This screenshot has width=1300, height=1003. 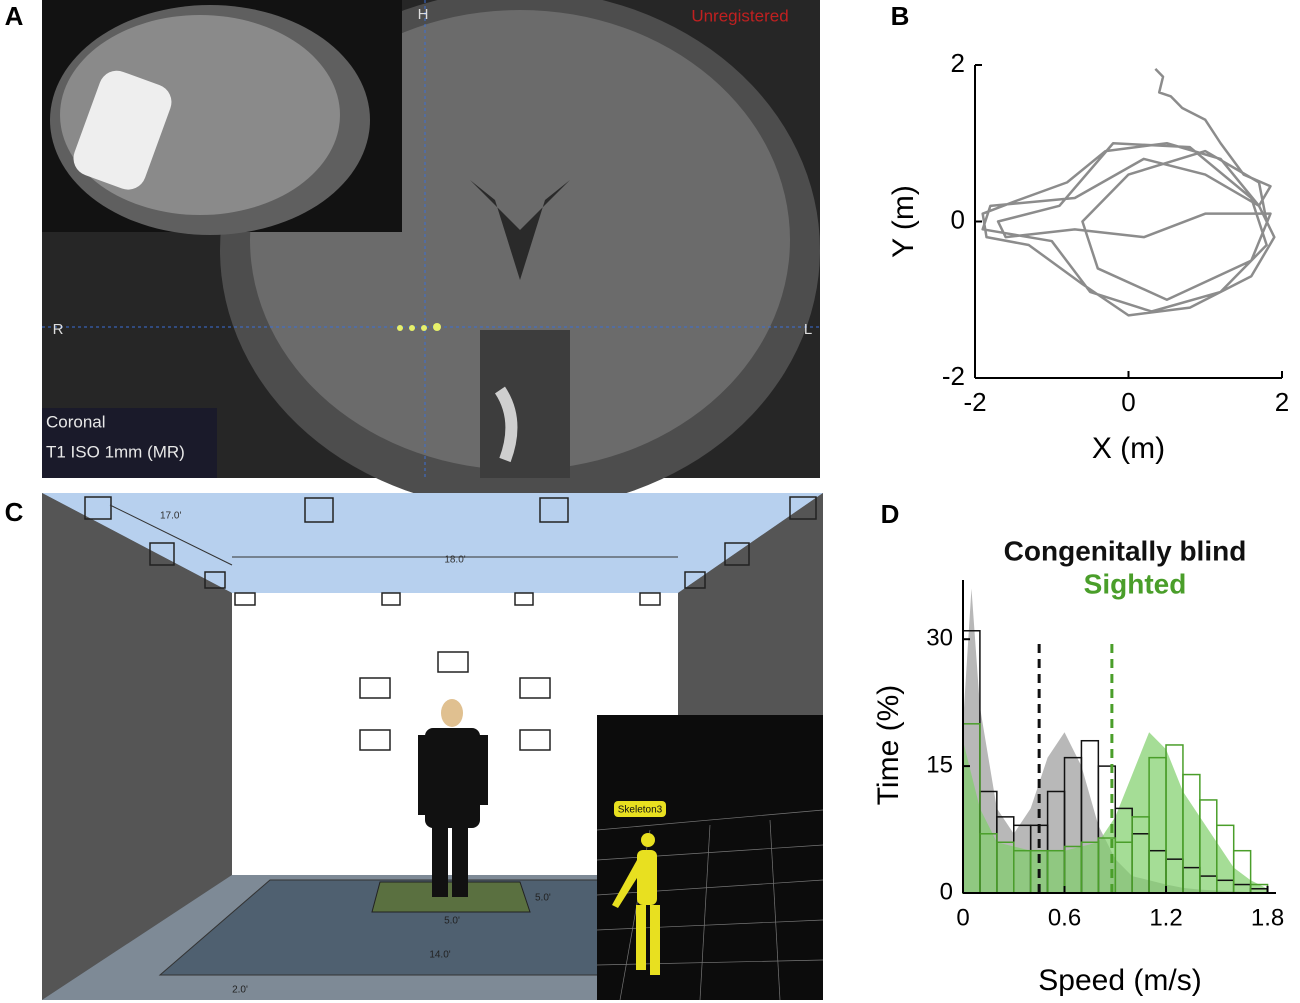 I want to click on side-label: R, so click(x=58, y=329).